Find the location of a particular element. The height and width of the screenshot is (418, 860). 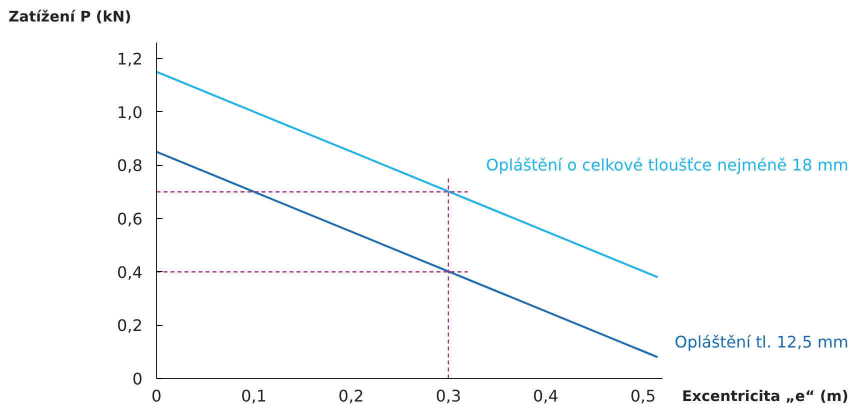

y-axis-title: Zatížení P (kN) is located at coordinates (70, 17).